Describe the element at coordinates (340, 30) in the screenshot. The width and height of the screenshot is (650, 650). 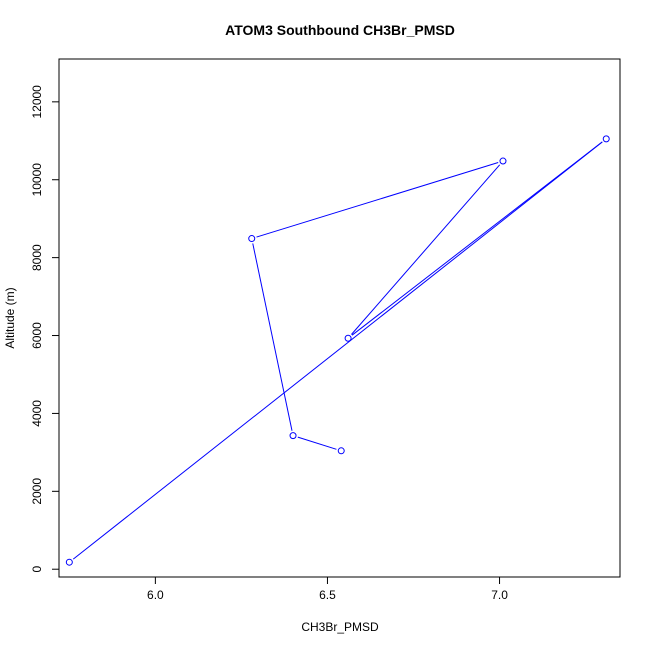
I see `chart-title: ATOM3 Southbound CH3Br_PMSD` at that location.